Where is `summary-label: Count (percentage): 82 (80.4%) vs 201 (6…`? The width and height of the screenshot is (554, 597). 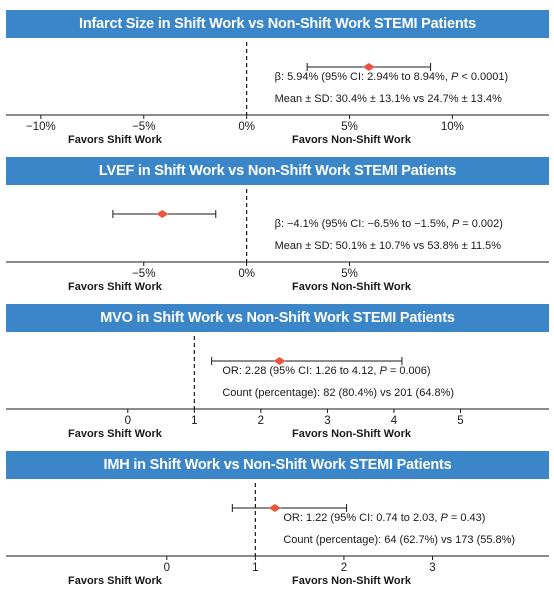
summary-label: Count (percentage): 82 (80.4%) vs 201 (6… is located at coordinates (338, 393).